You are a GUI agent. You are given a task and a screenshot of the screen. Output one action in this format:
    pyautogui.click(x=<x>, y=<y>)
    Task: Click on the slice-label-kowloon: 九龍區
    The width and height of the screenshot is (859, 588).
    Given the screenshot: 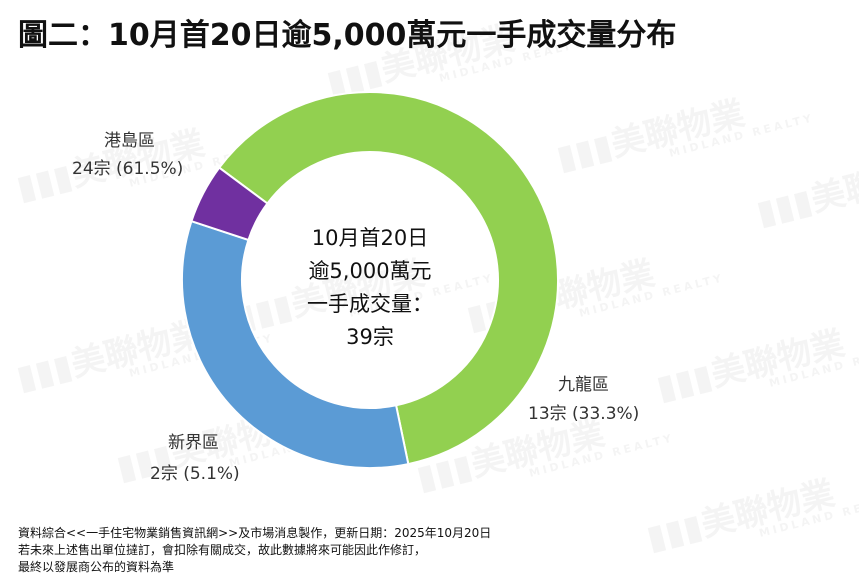 What is the action you would take?
    pyautogui.click(x=583, y=385)
    